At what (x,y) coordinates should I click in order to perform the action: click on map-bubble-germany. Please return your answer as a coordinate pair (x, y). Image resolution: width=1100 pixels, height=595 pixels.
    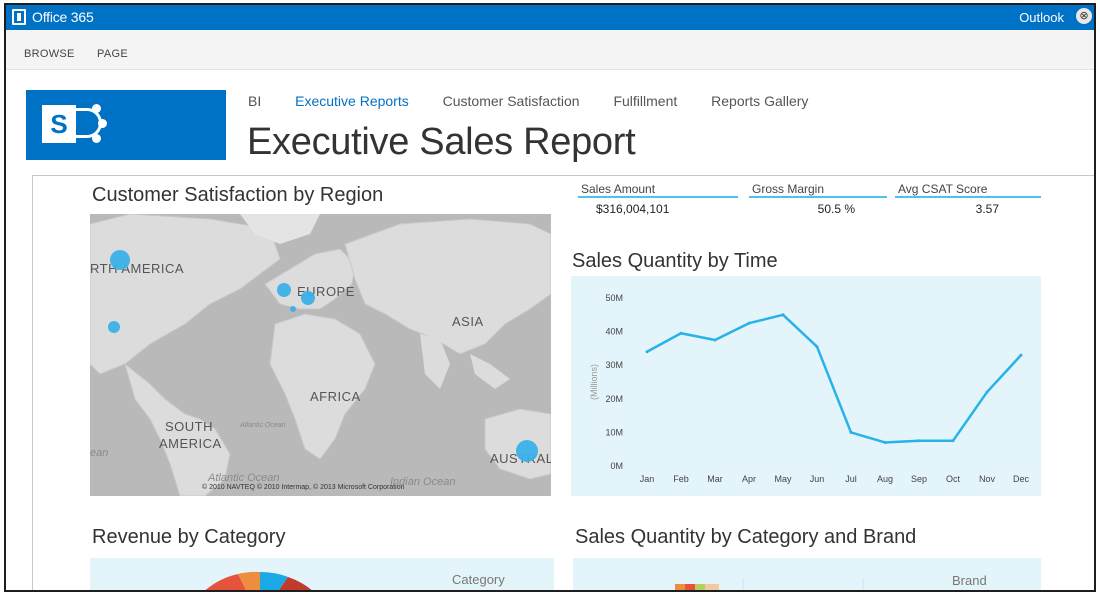
    Looking at the image, I should click on (308, 298).